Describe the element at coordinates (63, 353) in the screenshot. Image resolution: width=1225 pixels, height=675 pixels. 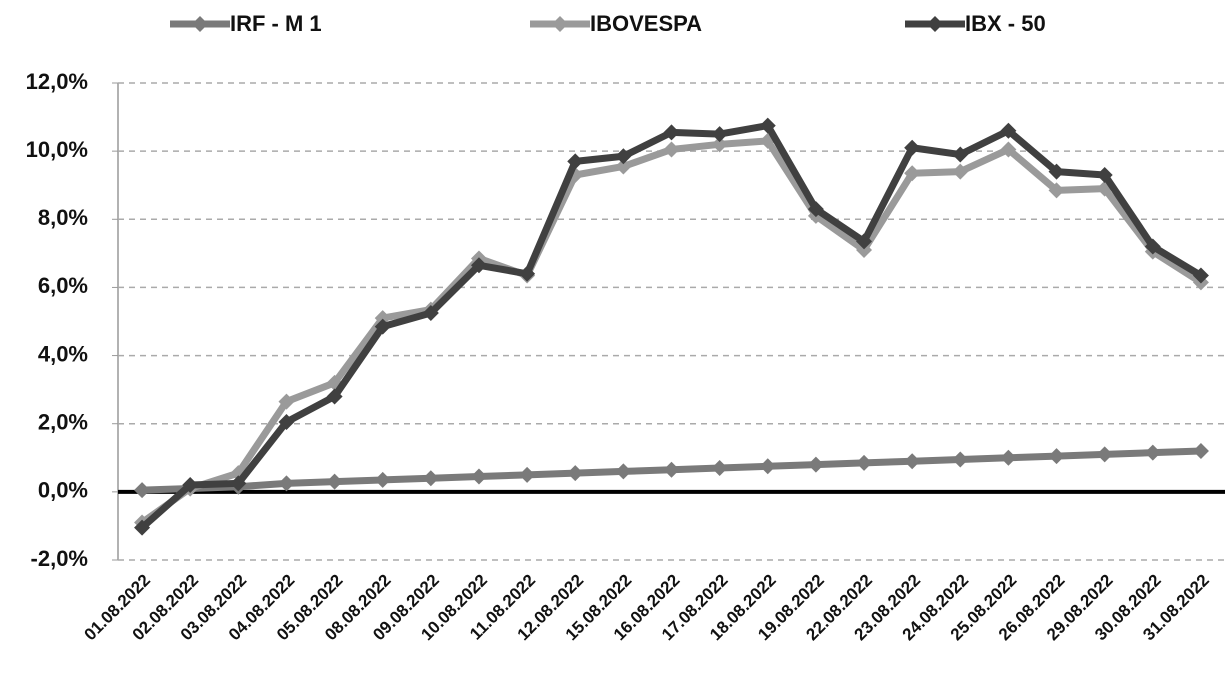
I see `y-tick-label: 4,0%` at that location.